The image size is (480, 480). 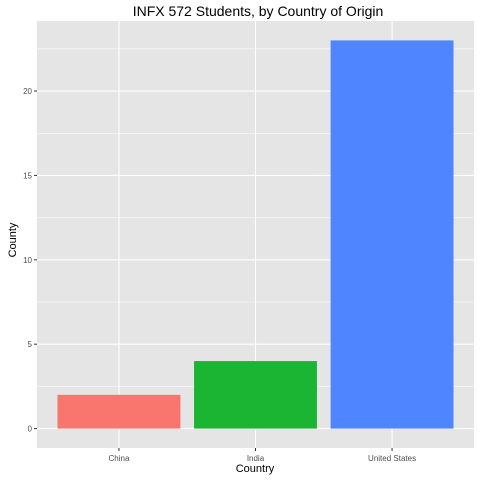 What do you see at coordinates (256, 458) in the screenshot?
I see `x-tick-label: India` at bounding box center [256, 458].